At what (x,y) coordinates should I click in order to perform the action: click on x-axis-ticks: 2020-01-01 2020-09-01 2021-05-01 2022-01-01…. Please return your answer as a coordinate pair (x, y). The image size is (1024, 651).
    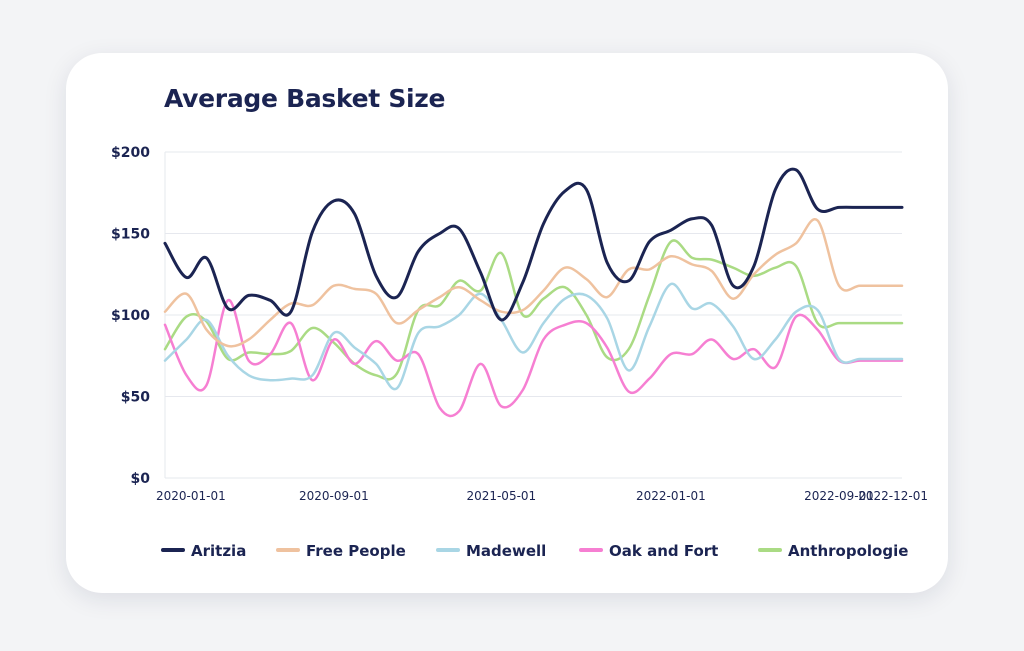
    Looking at the image, I should click on (542, 496).